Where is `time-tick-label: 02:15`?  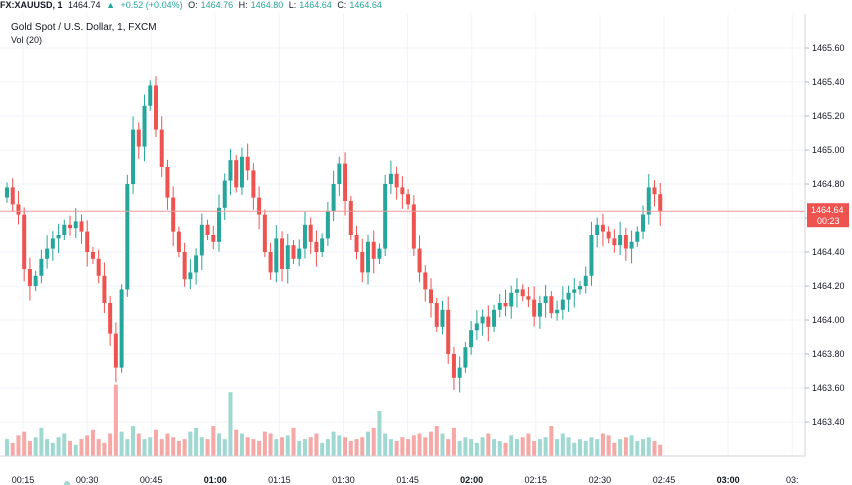 time-tick-label: 02:15 is located at coordinates (536, 480).